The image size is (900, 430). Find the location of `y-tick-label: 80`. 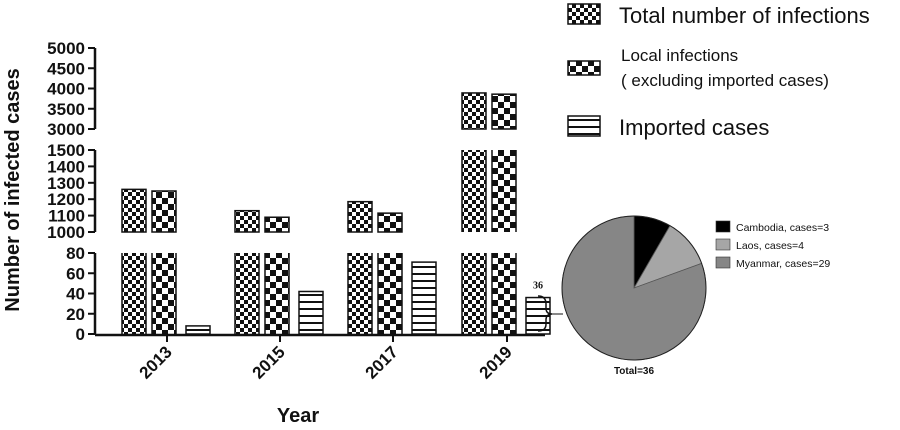

y-tick-label: 80 is located at coordinates (75, 253).